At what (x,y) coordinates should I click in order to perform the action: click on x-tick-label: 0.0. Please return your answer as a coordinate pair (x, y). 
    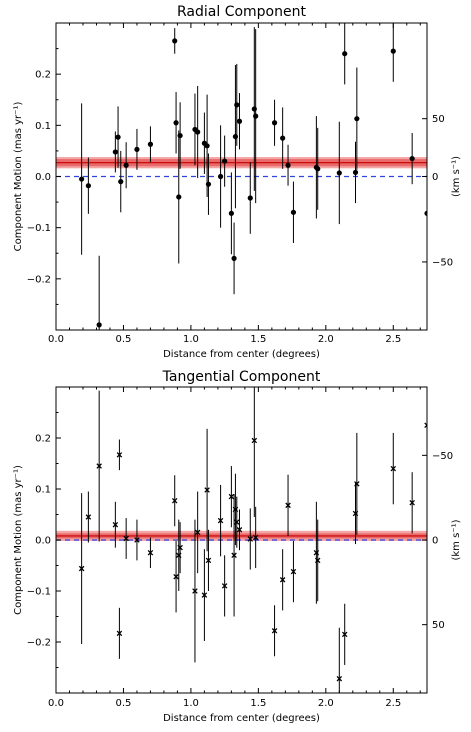
    Looking at the image, I should click on (56, 339).